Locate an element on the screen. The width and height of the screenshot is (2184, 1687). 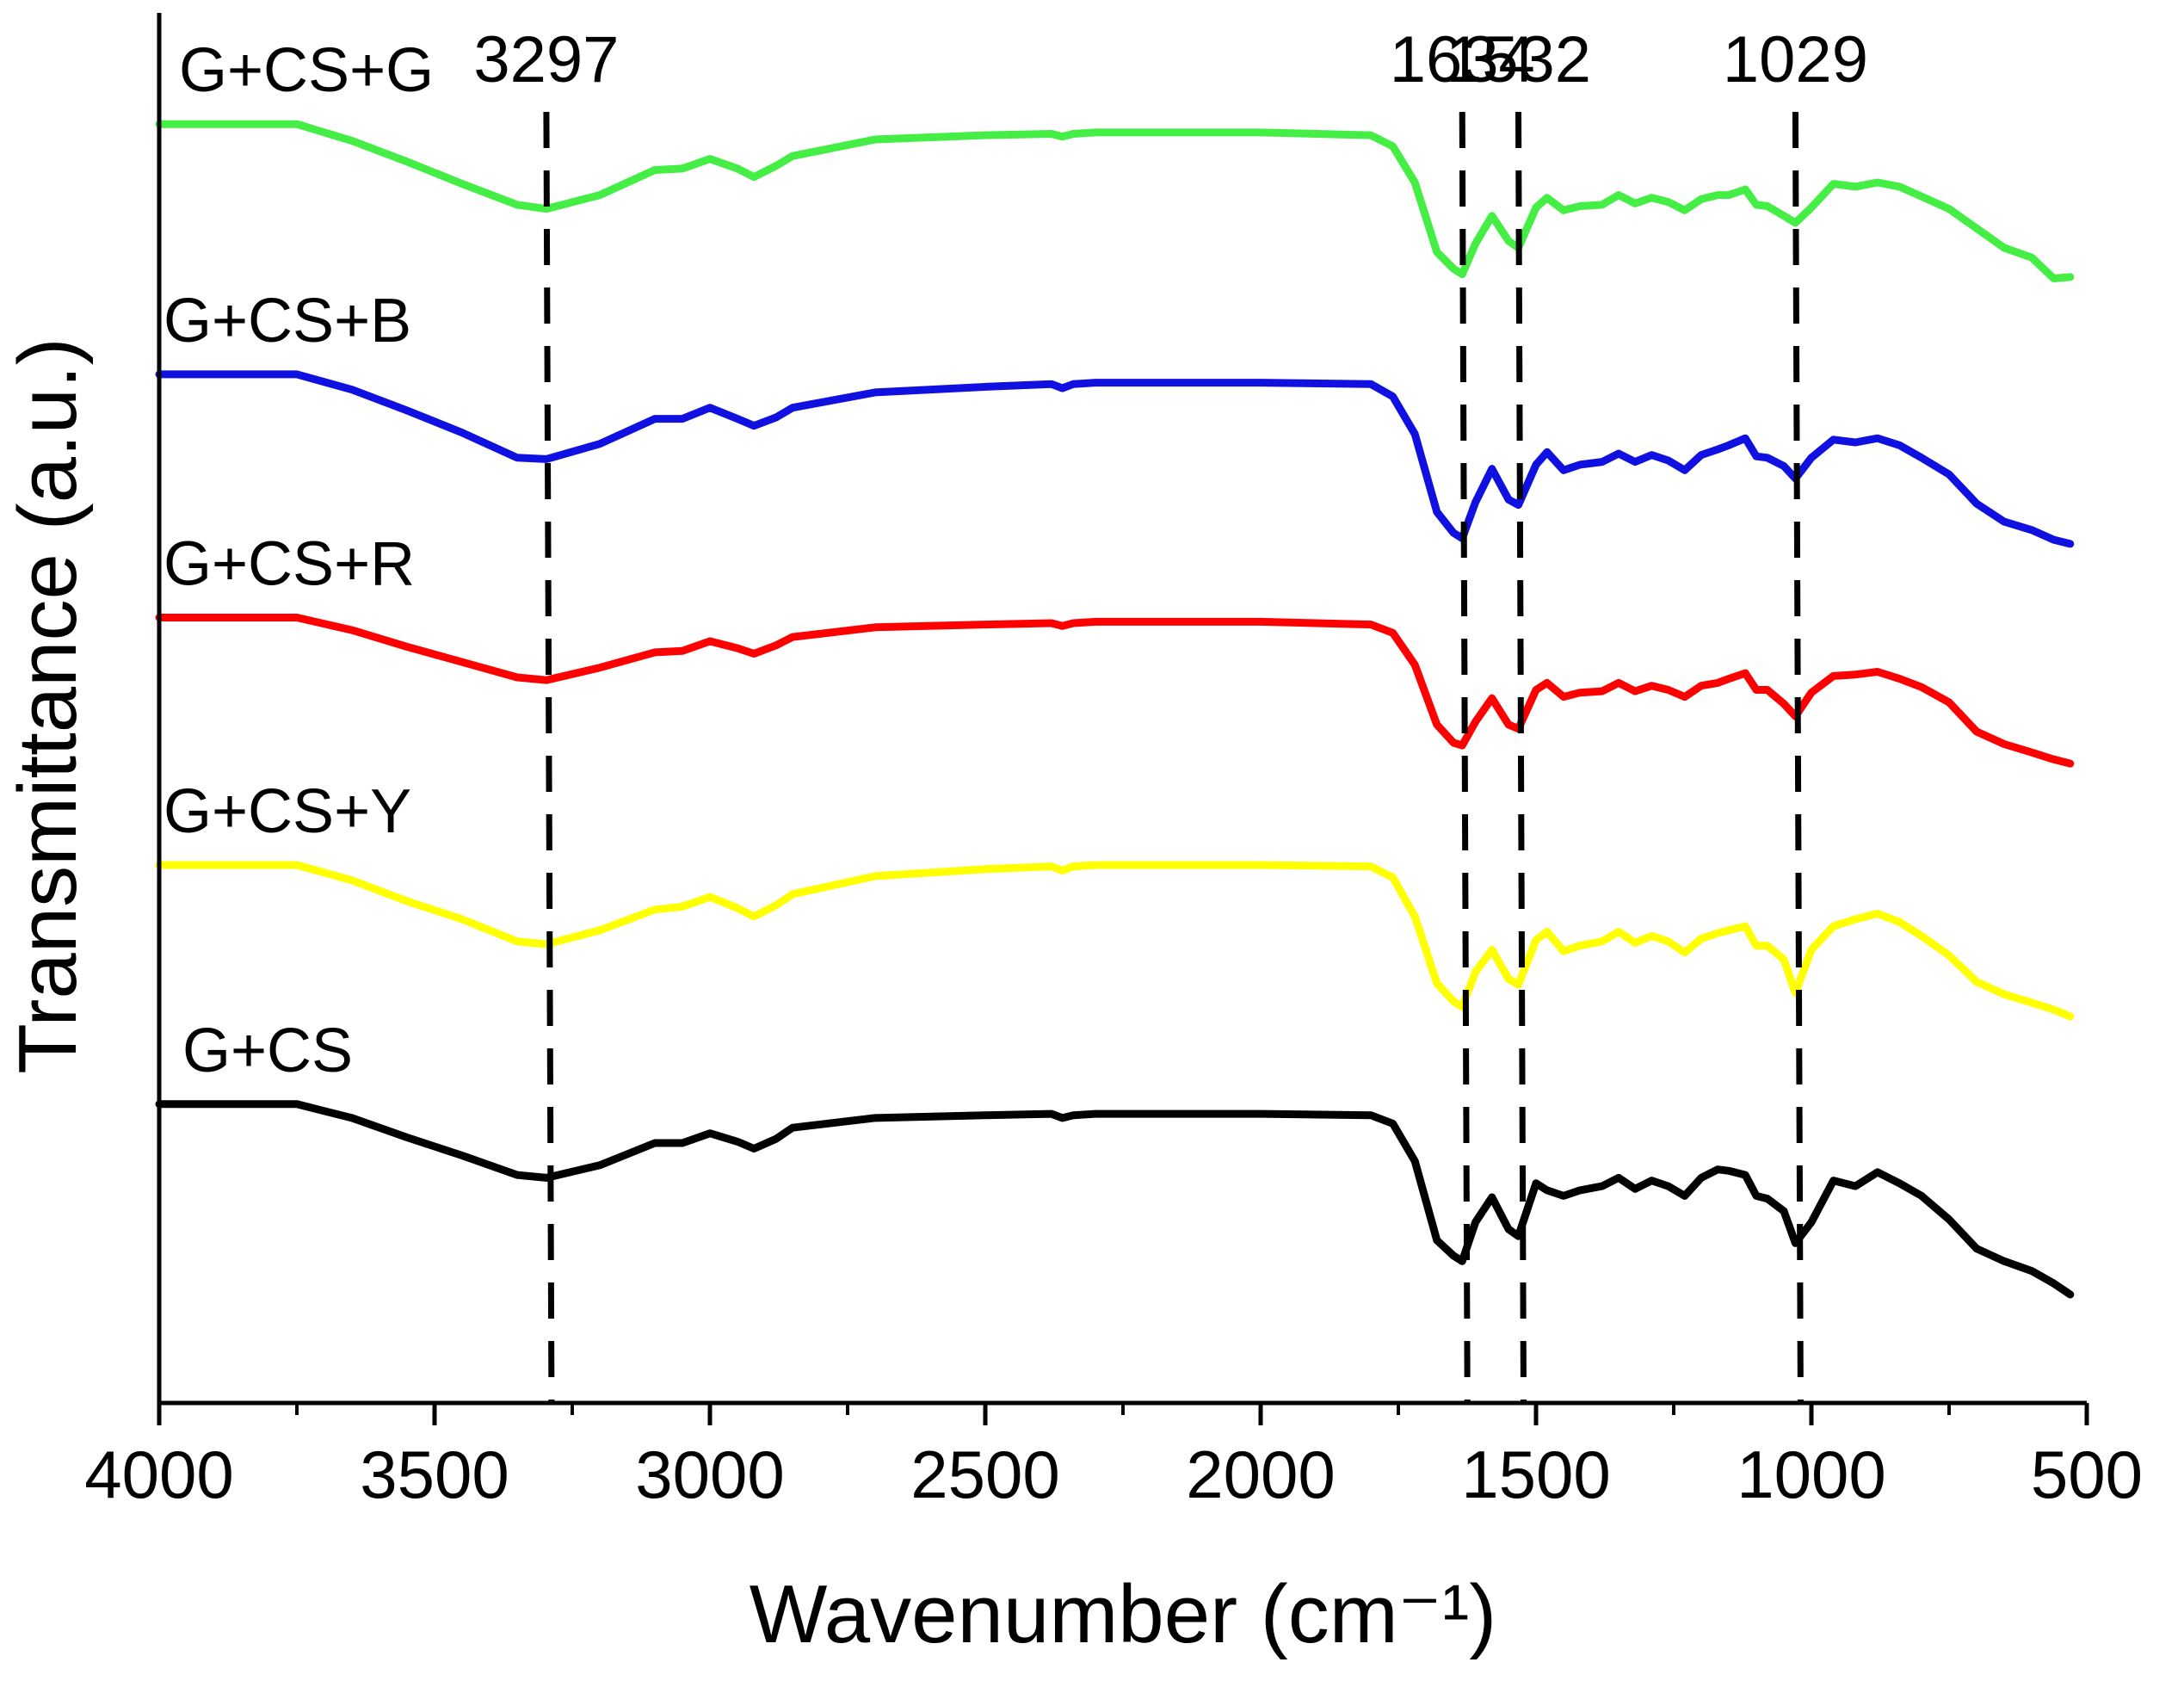
peak-label-1029: 1029 is located at coordinates (1795, 60).